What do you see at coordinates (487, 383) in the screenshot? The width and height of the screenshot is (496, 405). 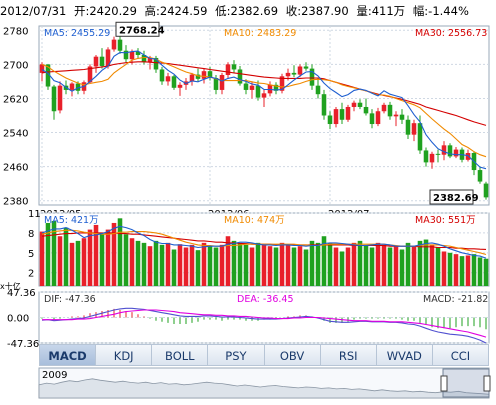 I see `overview-right-handle` at bounding box center [487, 383].